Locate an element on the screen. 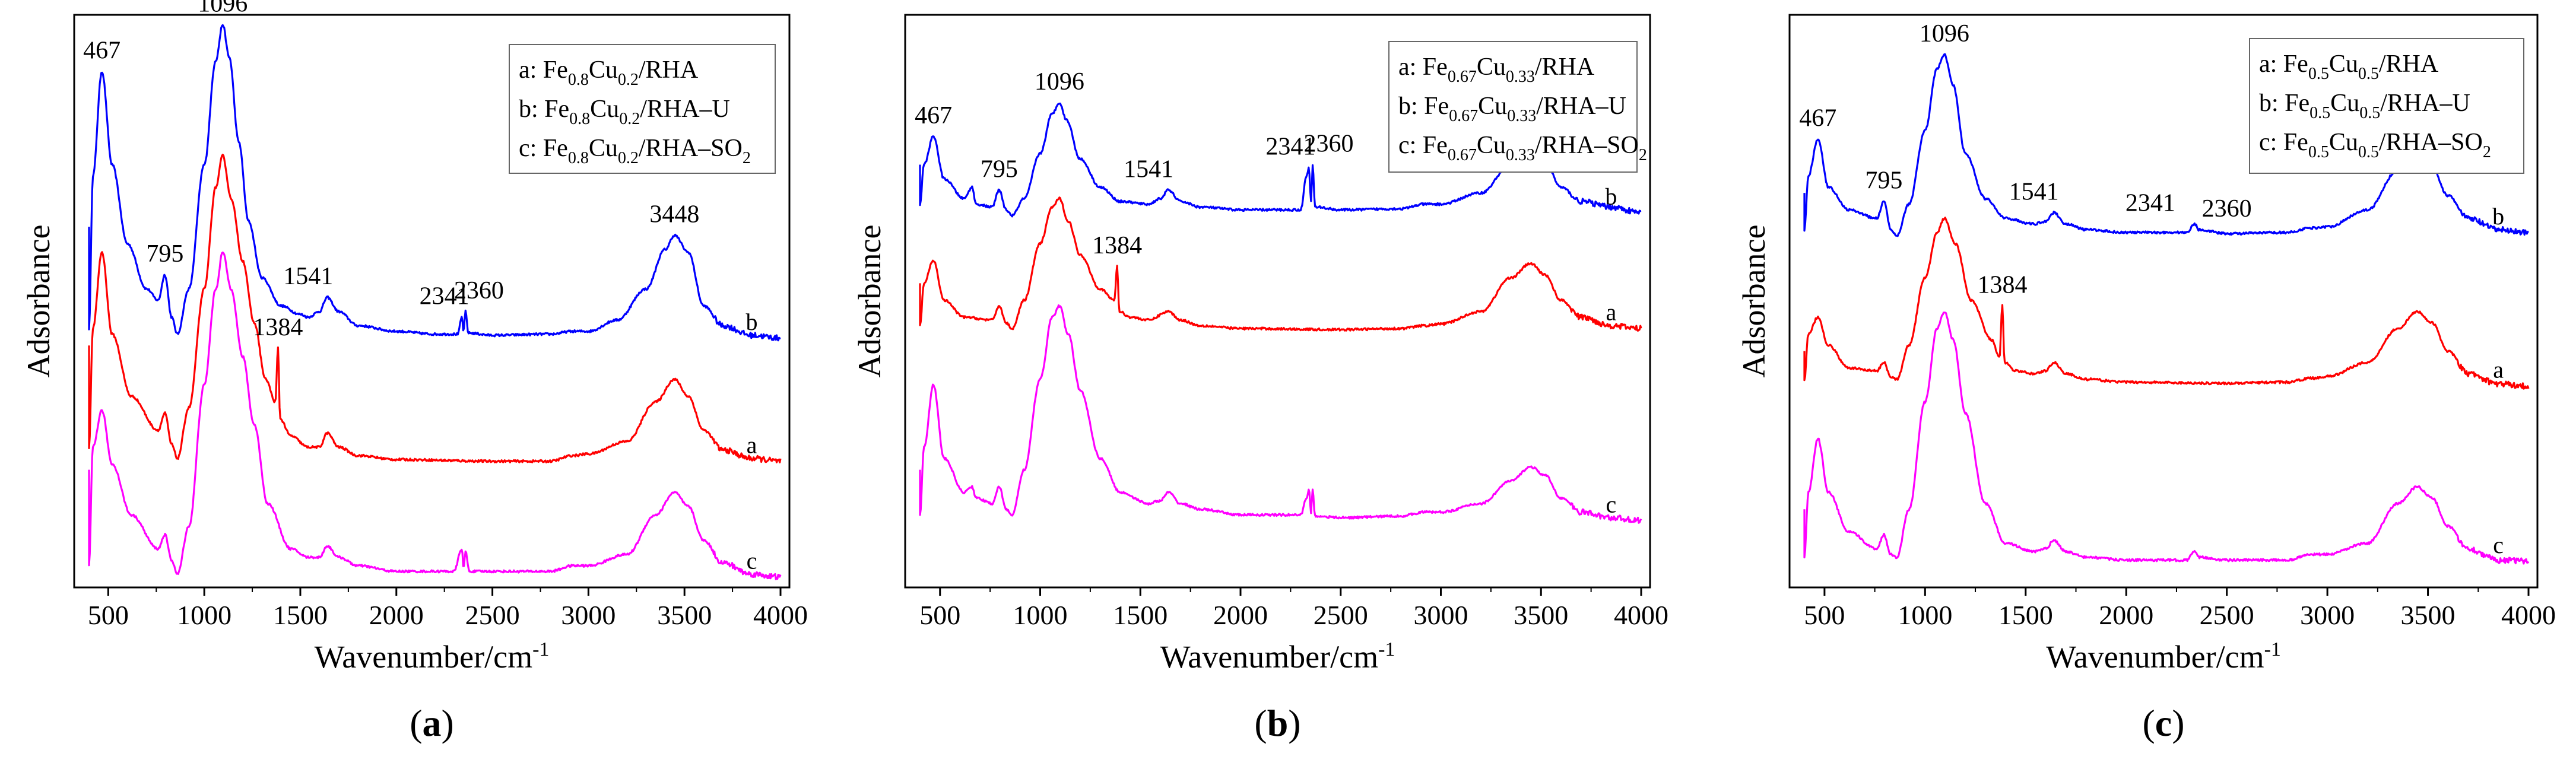 The width and height of the screenshot is (2576, 769). legend-entry-0: a: Fe0.8Cu0.2/RHA is located at coordinates (609, 73).